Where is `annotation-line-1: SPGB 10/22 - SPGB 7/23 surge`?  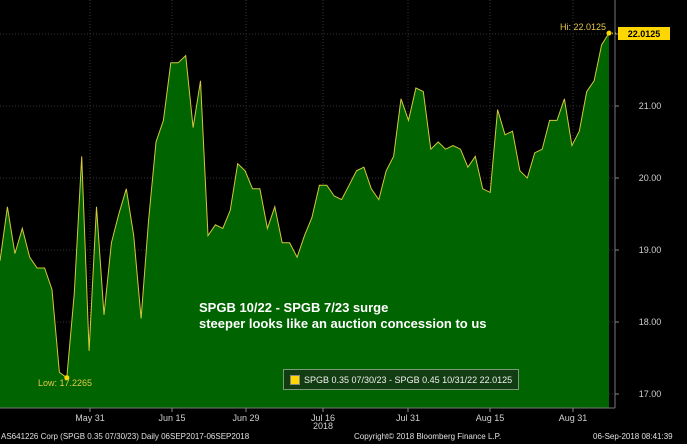
annotation-line-1: SPGB 10/22 - SPGB 7/23 surge is located at coordinates (293, 307).